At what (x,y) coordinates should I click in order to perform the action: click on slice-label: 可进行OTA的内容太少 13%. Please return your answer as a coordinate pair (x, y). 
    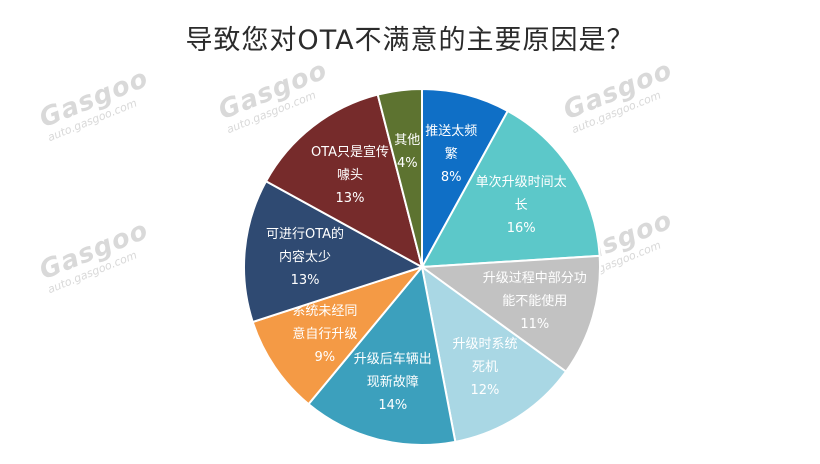
    Looking at the image, I should click on (305, 257).